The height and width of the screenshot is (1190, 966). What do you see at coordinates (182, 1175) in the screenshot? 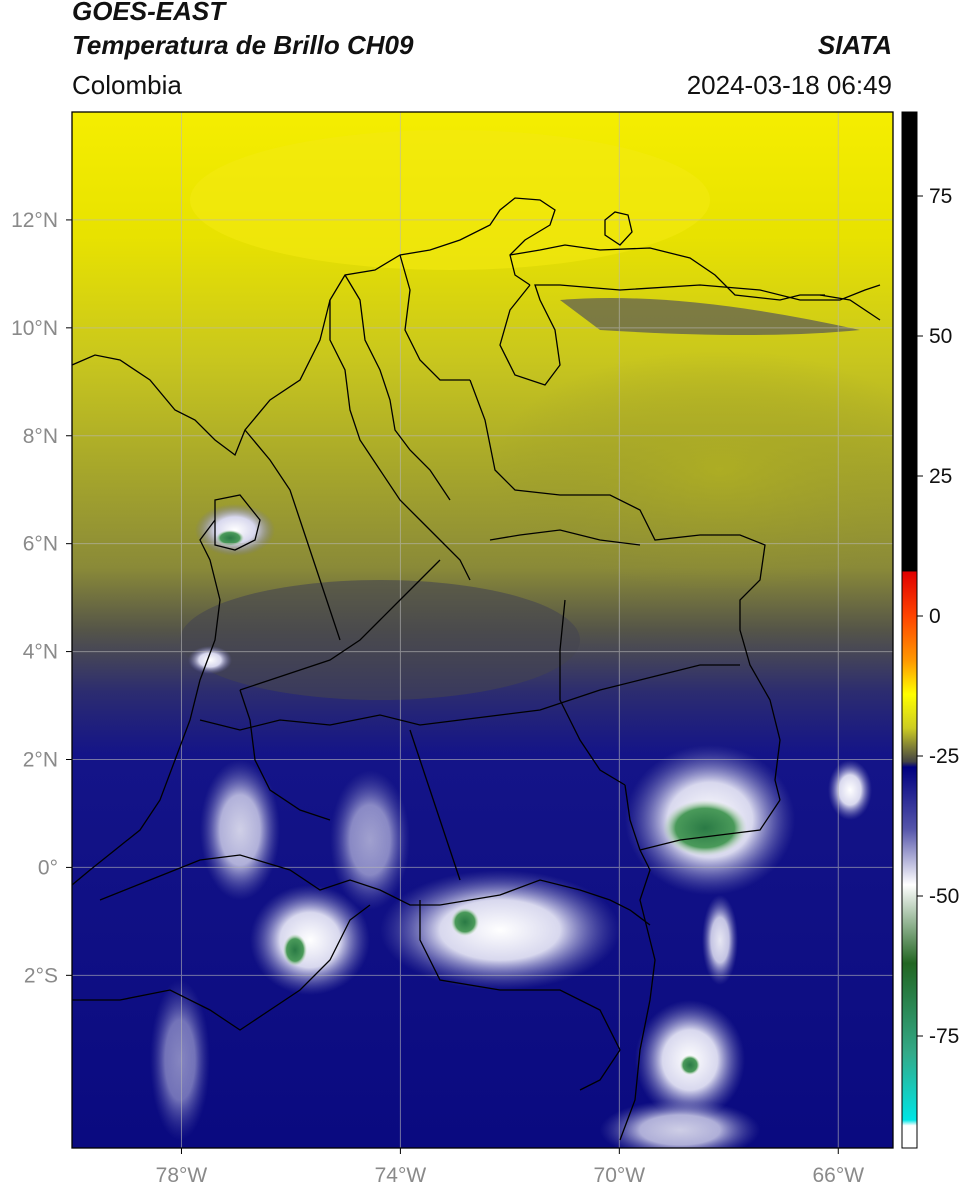
I see `lon-tick-label: 78°W` at bounding box center [182, 1175].